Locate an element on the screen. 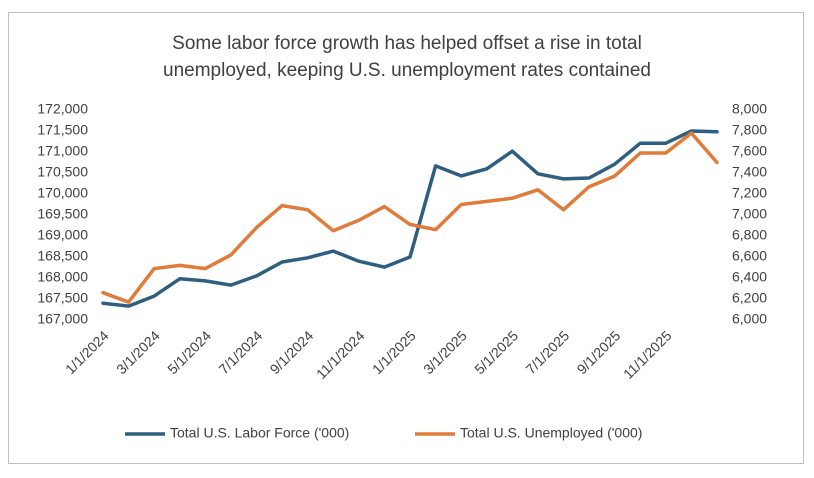  x-tick-label: 7/1/2024 is located at coordinates (240, 352).